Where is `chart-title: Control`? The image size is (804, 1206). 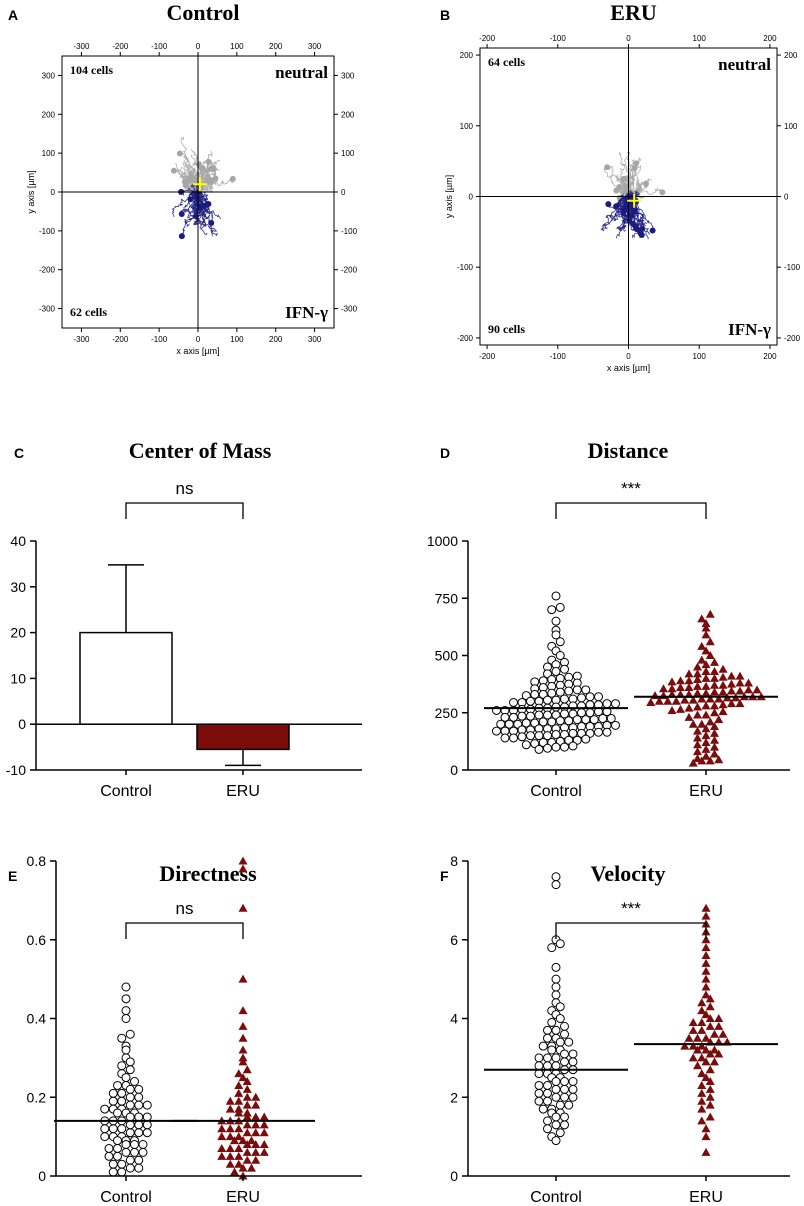 chart-title: Control is located at coordinates (203, 12).